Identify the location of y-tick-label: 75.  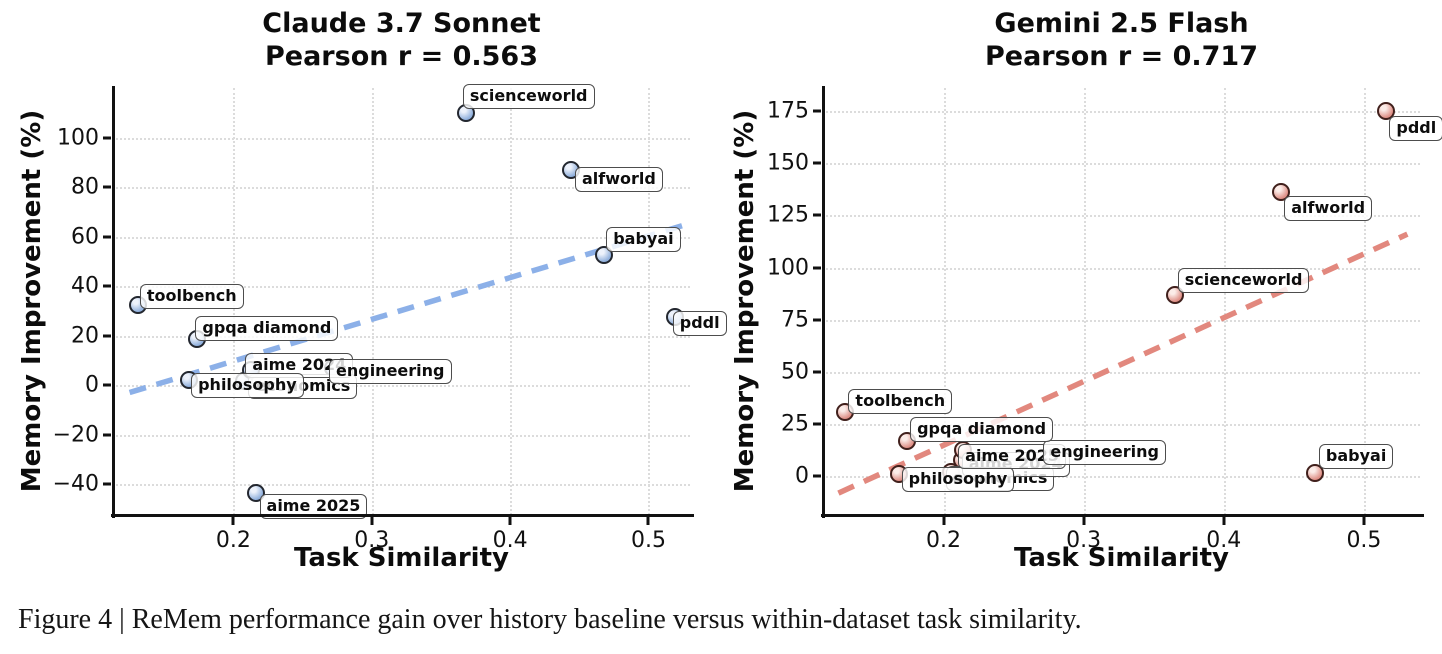
(795, 320).